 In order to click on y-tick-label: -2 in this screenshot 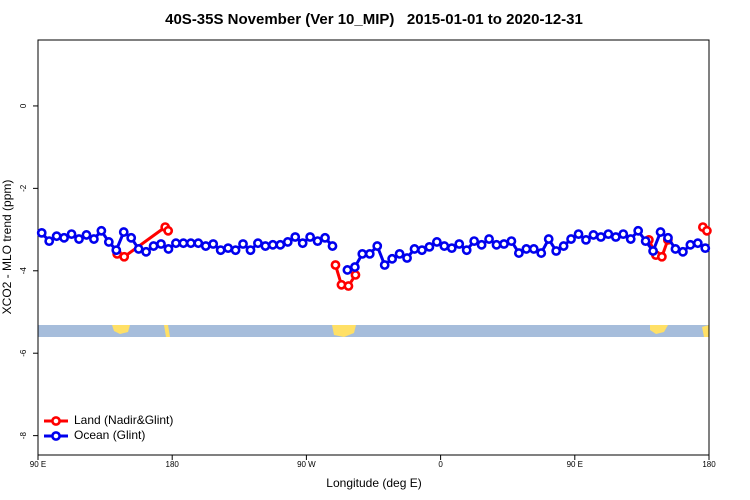, I will do `click(23, 188)`.